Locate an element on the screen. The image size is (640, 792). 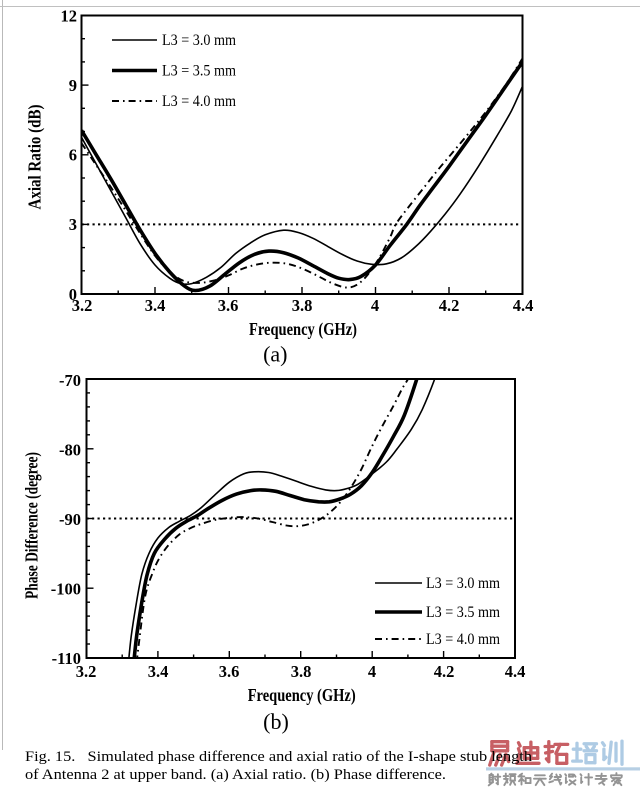
svg-text: -100 is located at coordinates (66, 588).